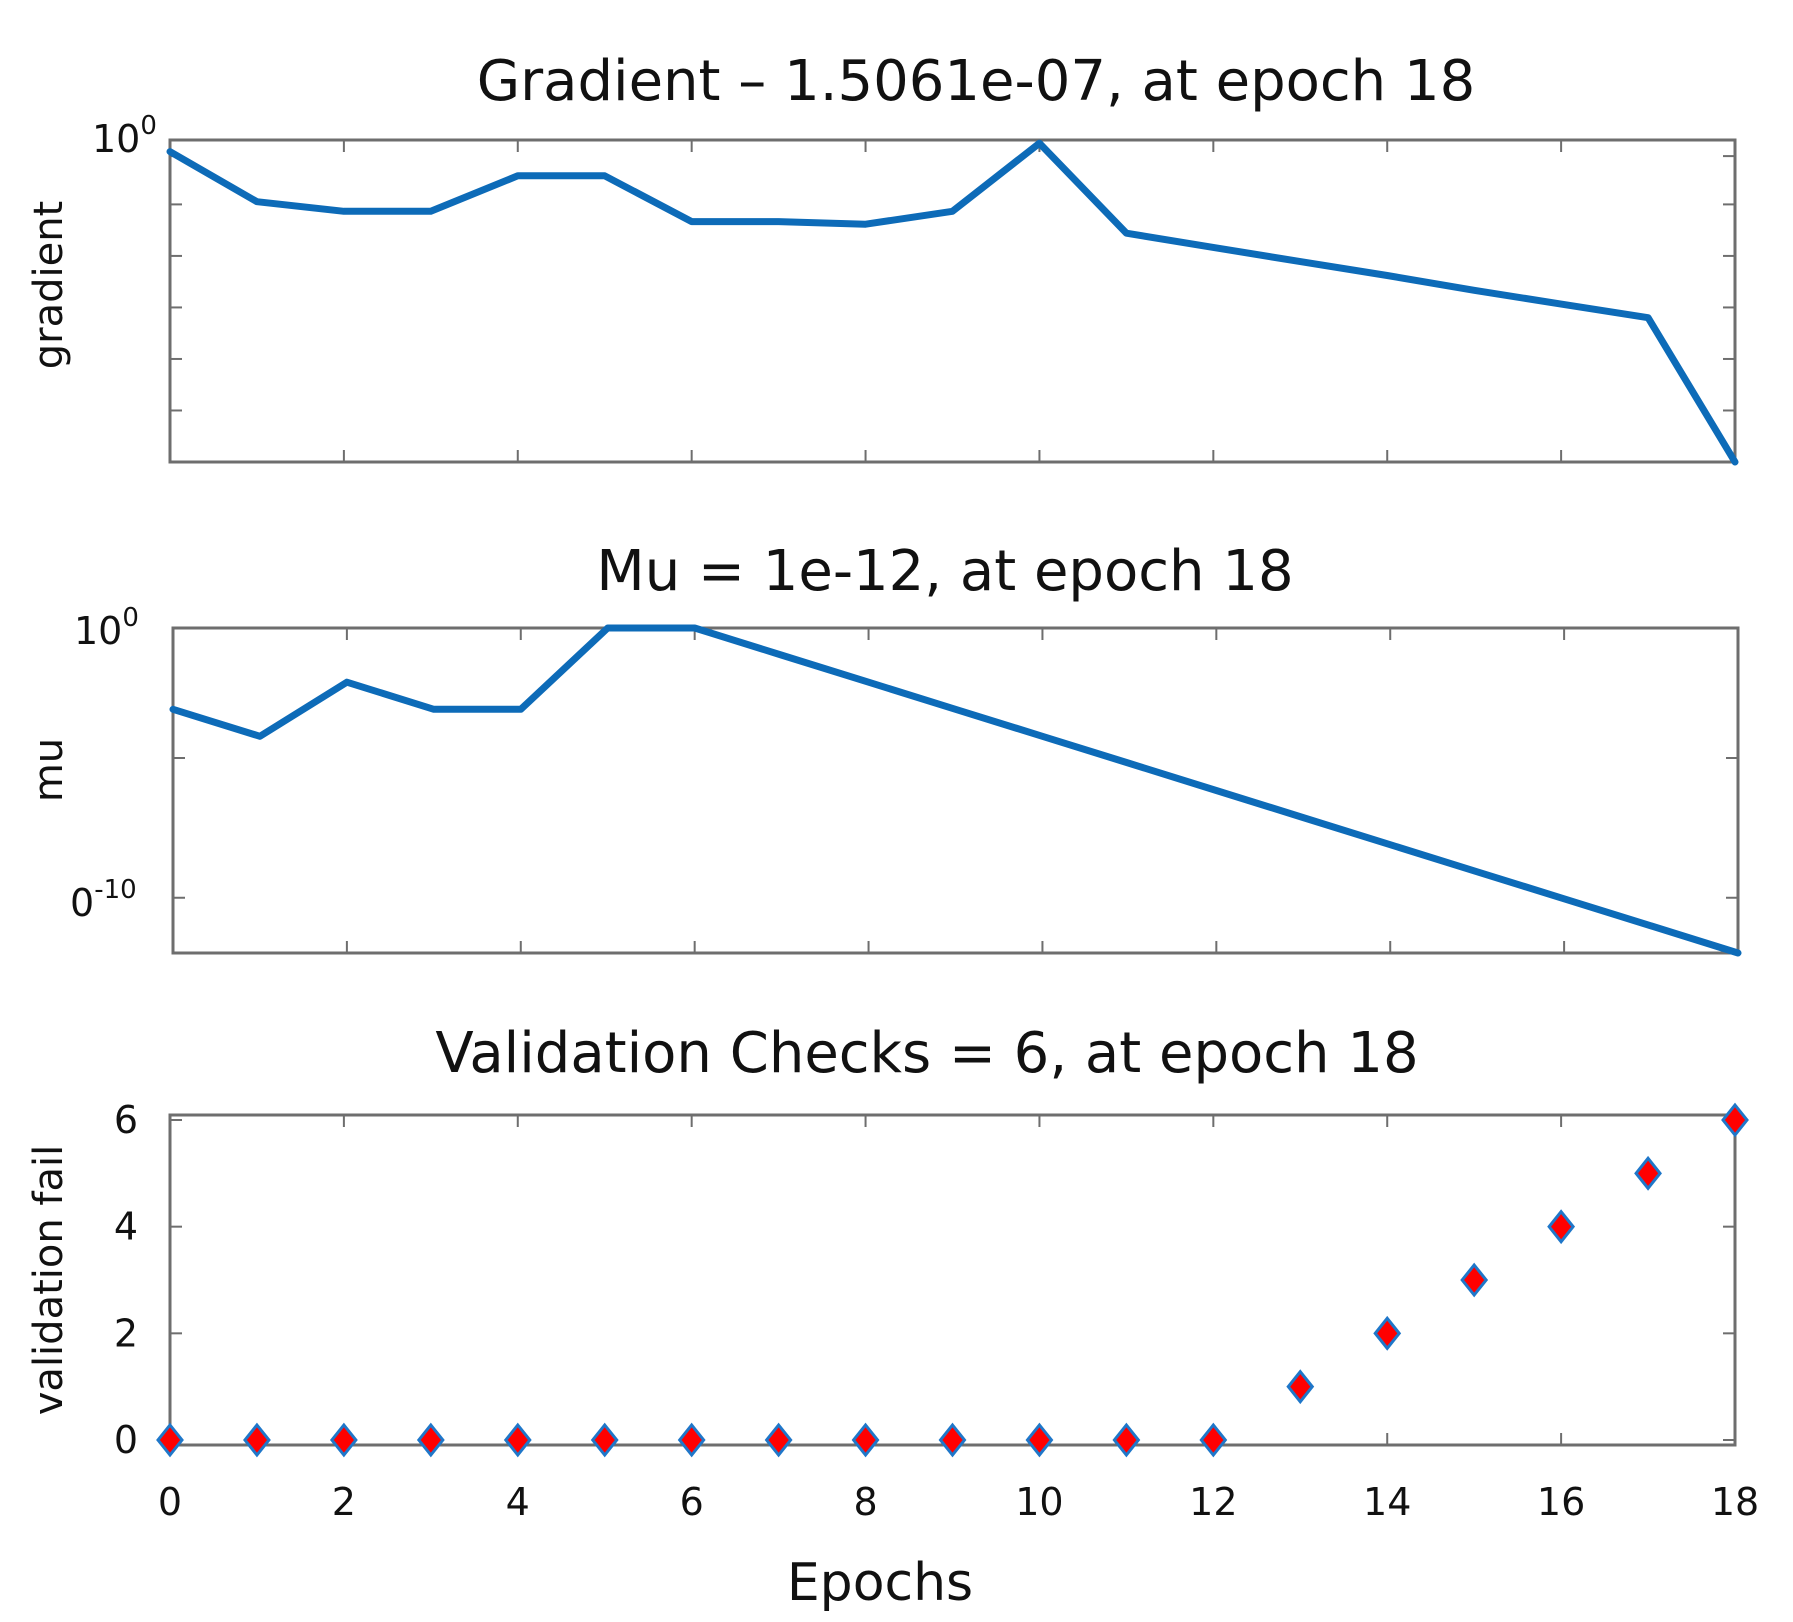 The width and height of the screenshot is (1793, 1622). Describe the element at coordinates (944, 571) in the screenshot. I see `mu-title: Mu = 1e-12, at epoch 18` at that location.